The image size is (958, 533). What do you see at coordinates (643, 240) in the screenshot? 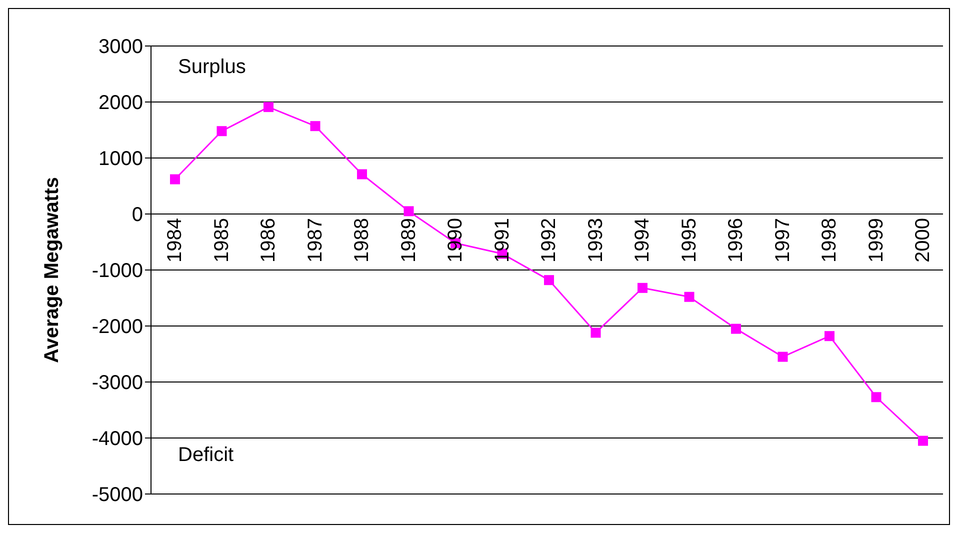
I see `x-tick-label: 1994` at bounding box center [643, 240].